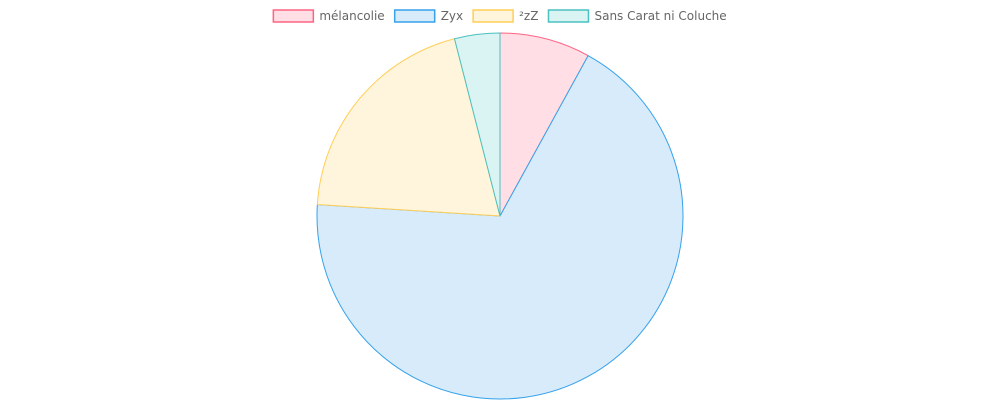  What do you see at coordinates (660, 16) in the screenshot?
I see `legend-label: Sans Carat ni Coluche` at bounding box center [660, 16].